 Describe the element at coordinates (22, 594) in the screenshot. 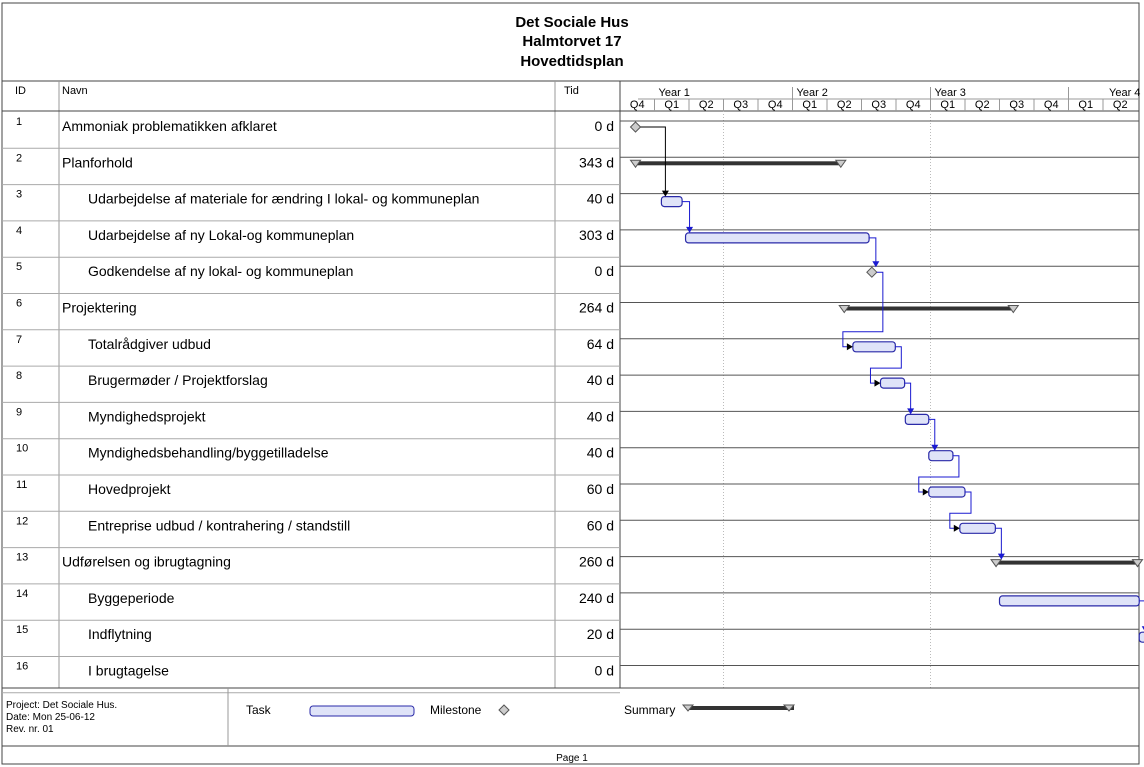

I see `task-id: 14` at that location.